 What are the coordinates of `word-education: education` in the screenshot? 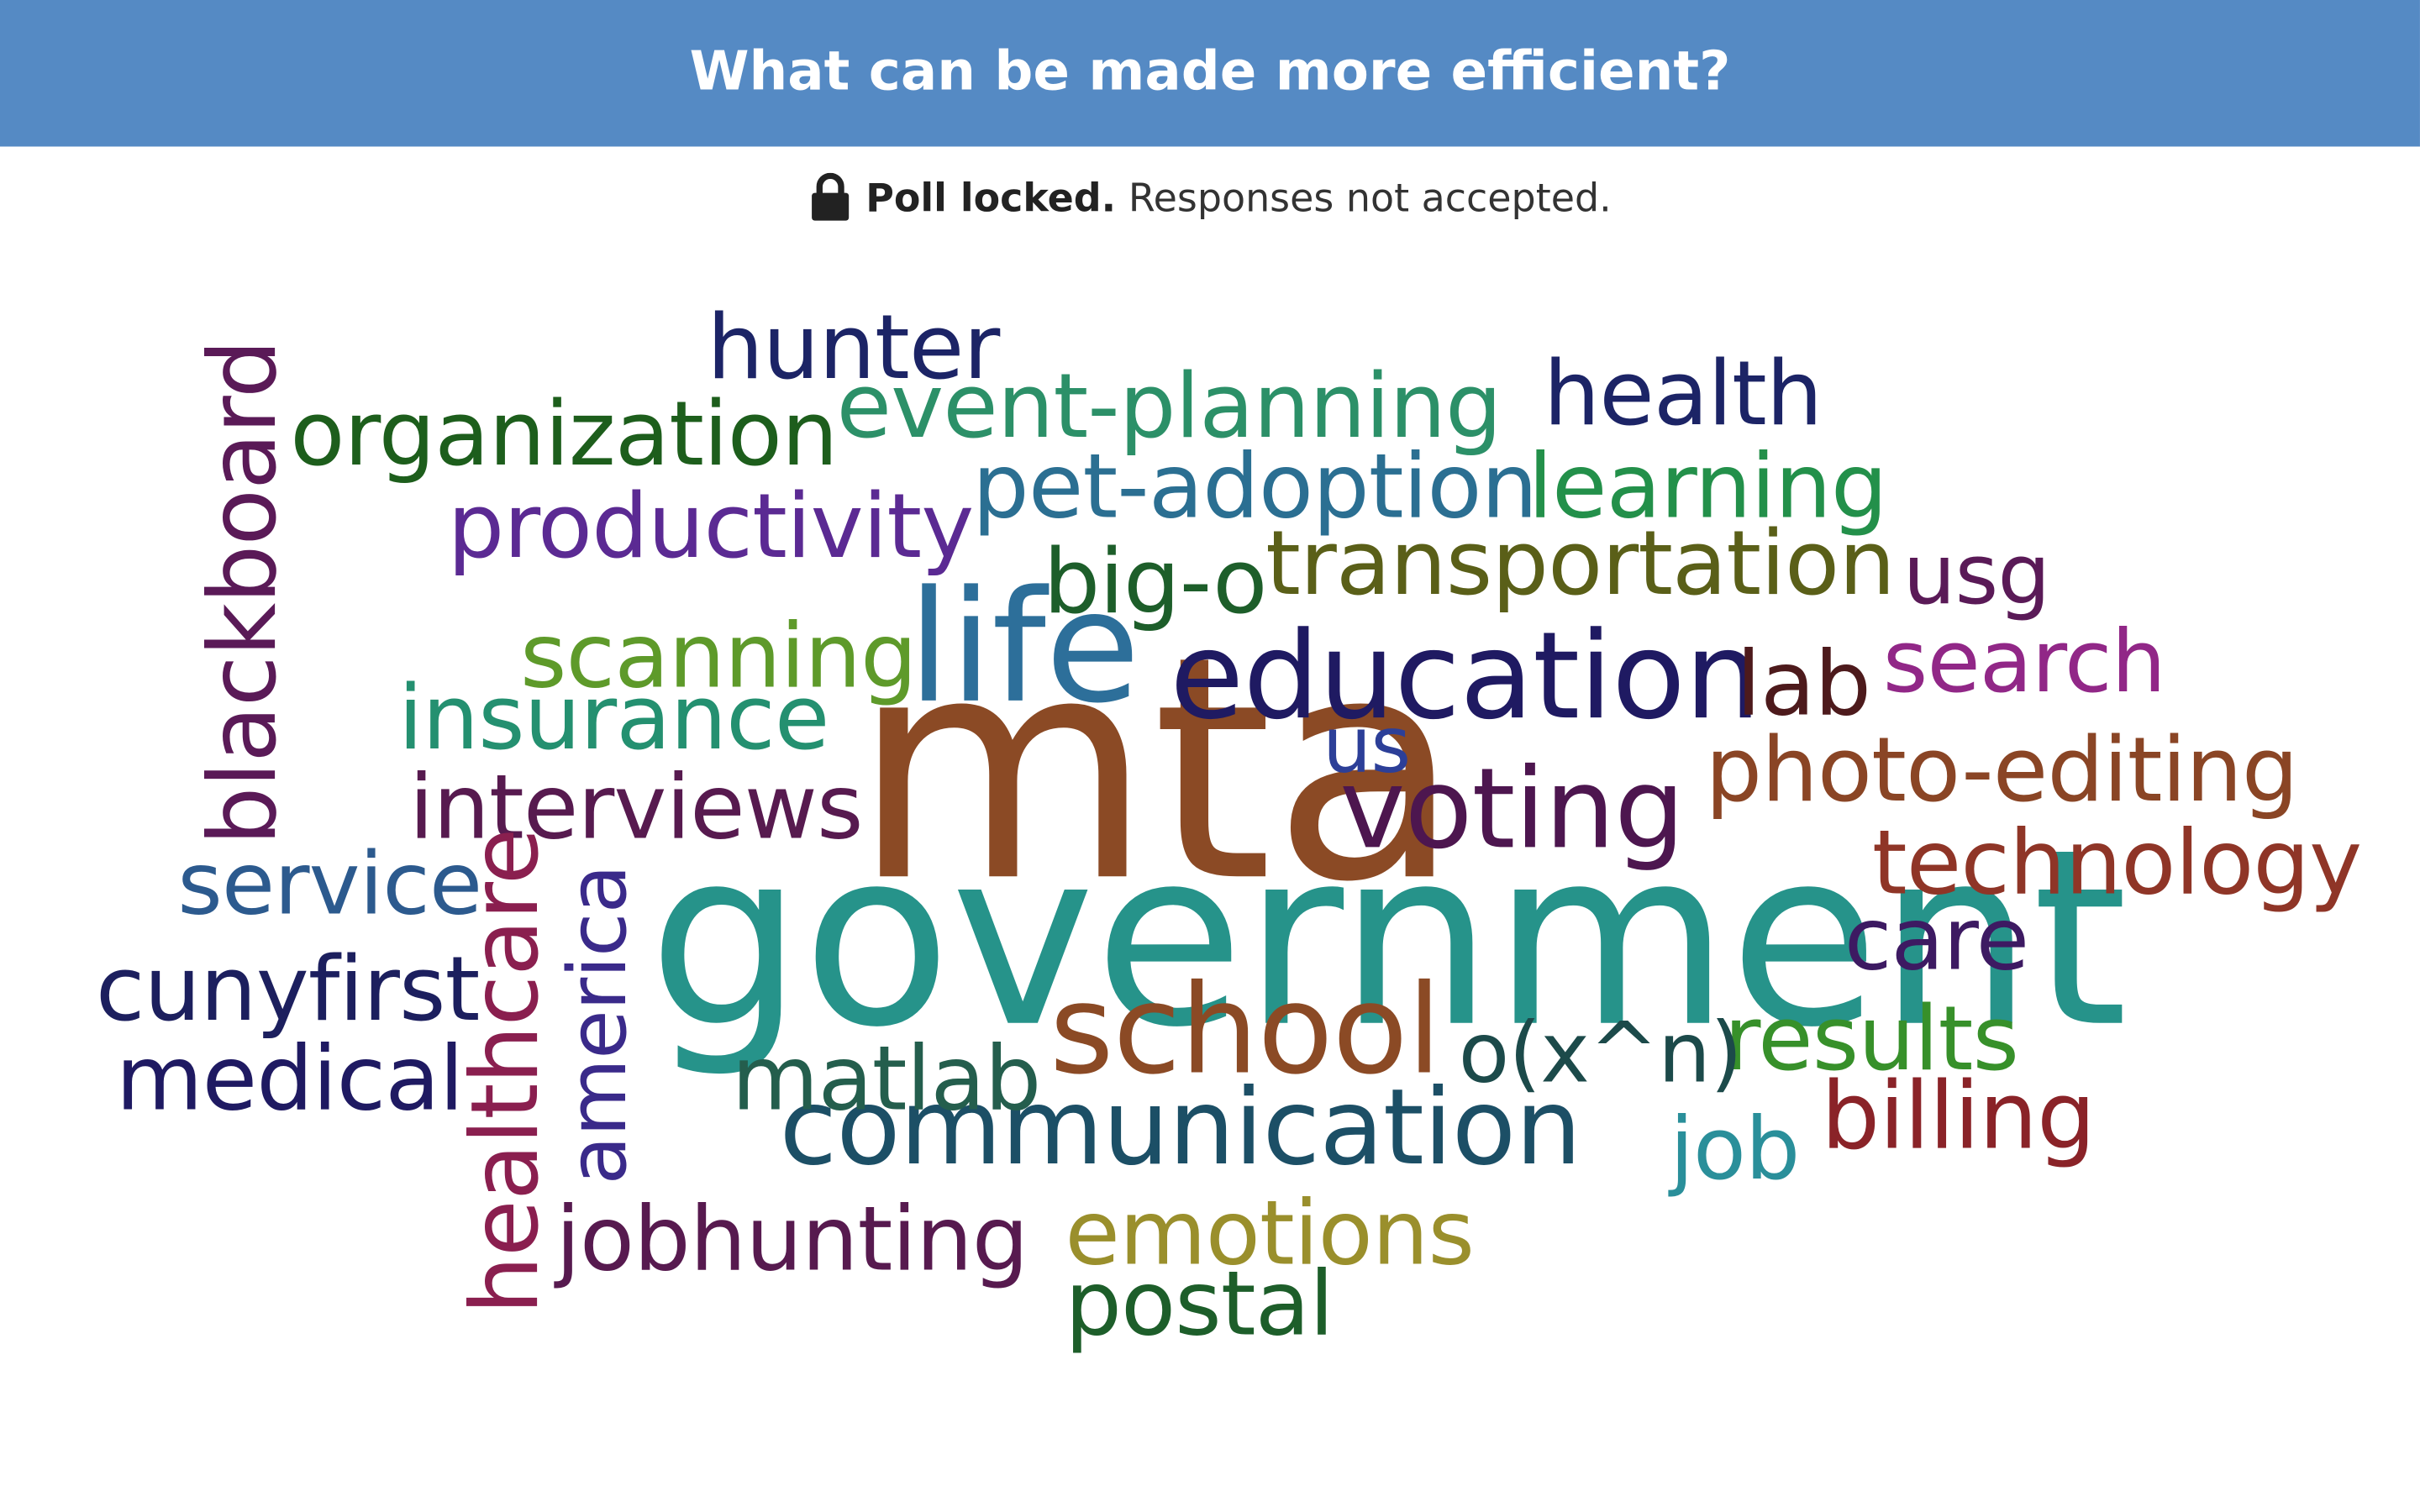 It's located at (1466, 677).